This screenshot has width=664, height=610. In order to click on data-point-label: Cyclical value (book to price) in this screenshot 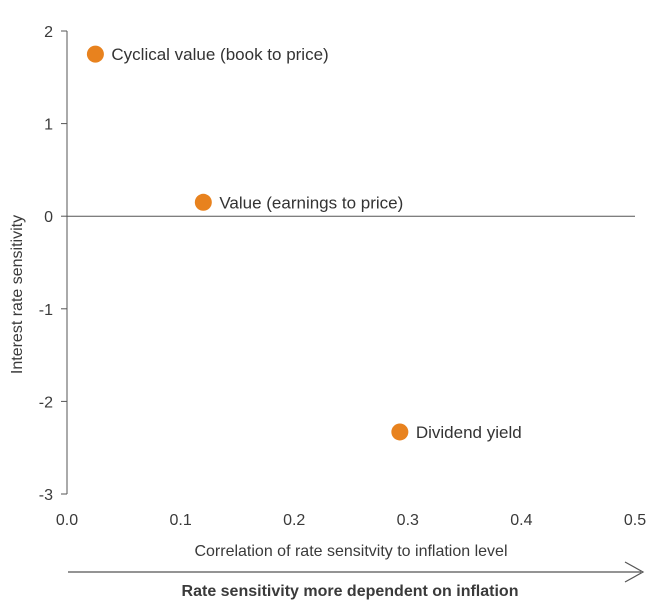, I will do `click(219, 54)`.